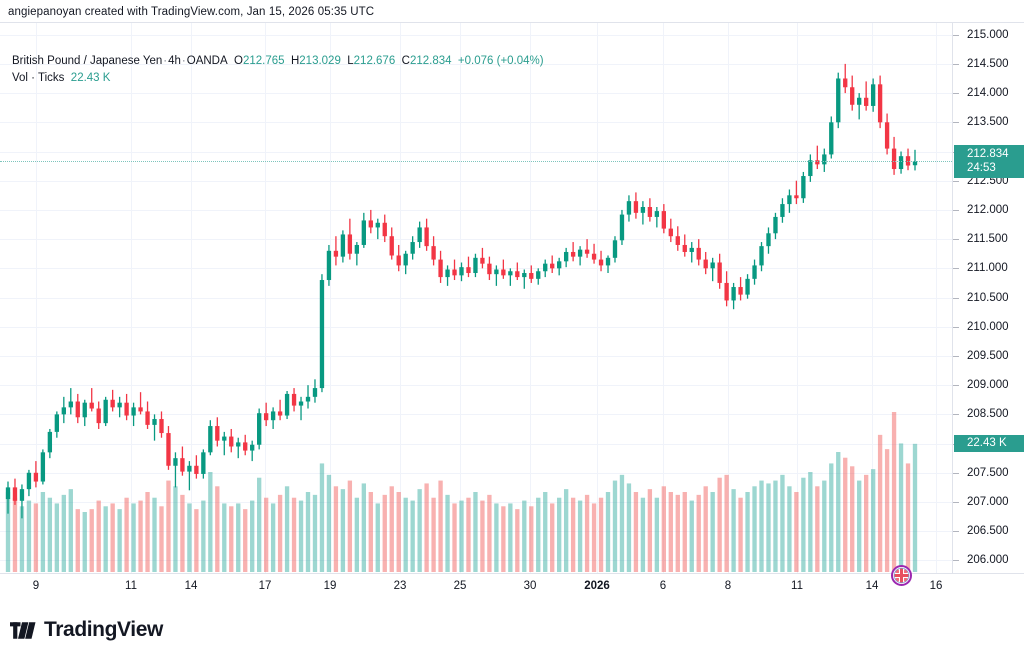 The image size is (1024, 661). I want to click on legend-high-label: H, so click(295, 61).